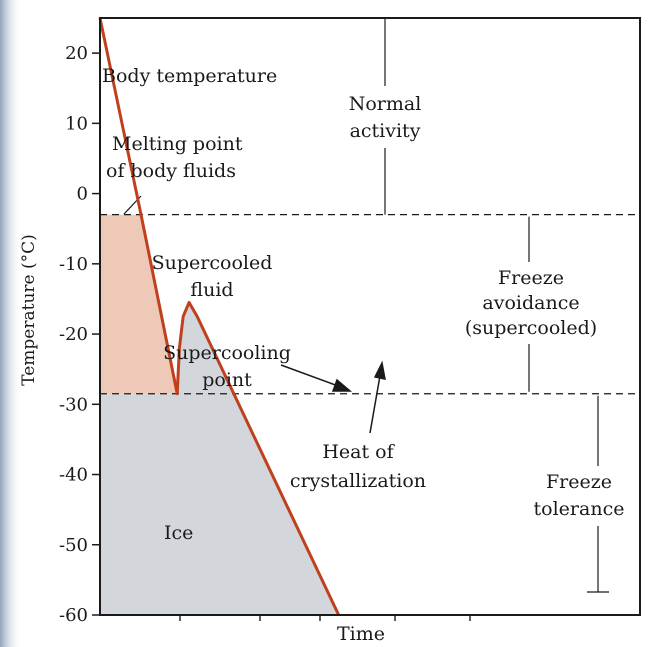  Describe the element at coordinates (579, 509) in the screenshot. I see `label-freeze-tolerance-line2: tolerance` at that location.